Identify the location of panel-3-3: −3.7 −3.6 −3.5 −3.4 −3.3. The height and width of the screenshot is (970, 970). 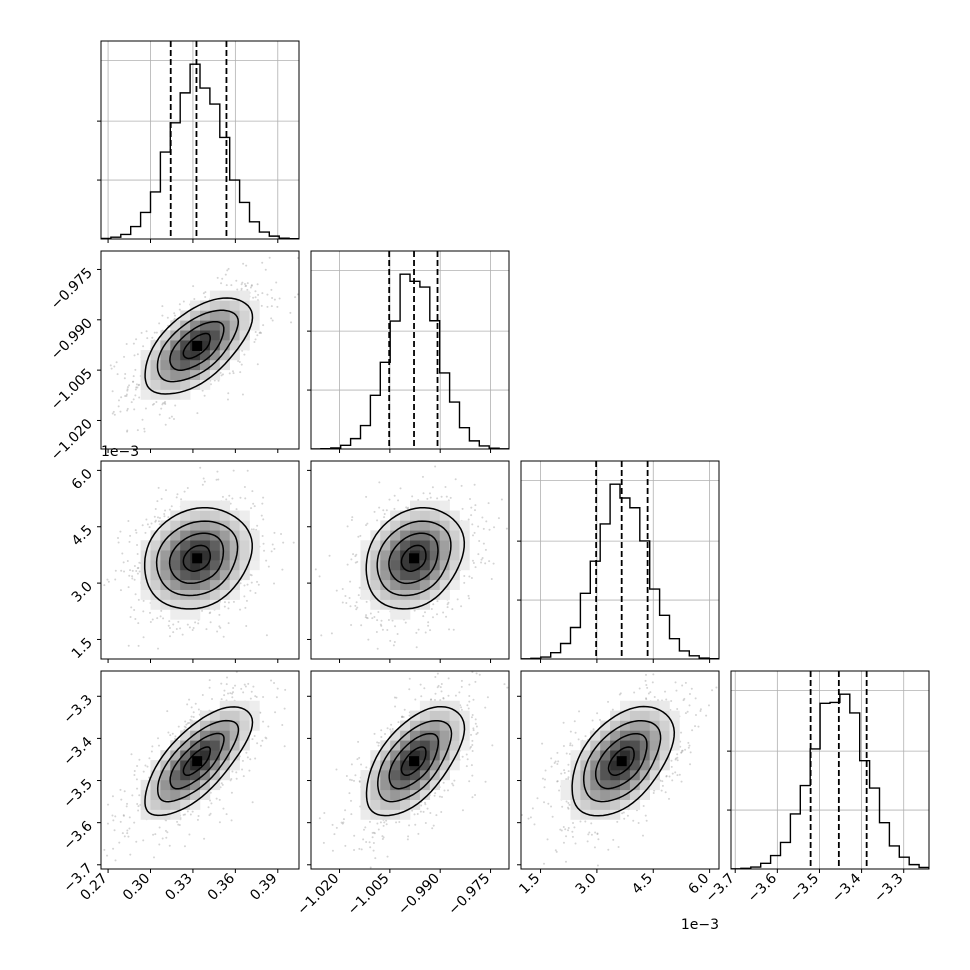
(816, 788).